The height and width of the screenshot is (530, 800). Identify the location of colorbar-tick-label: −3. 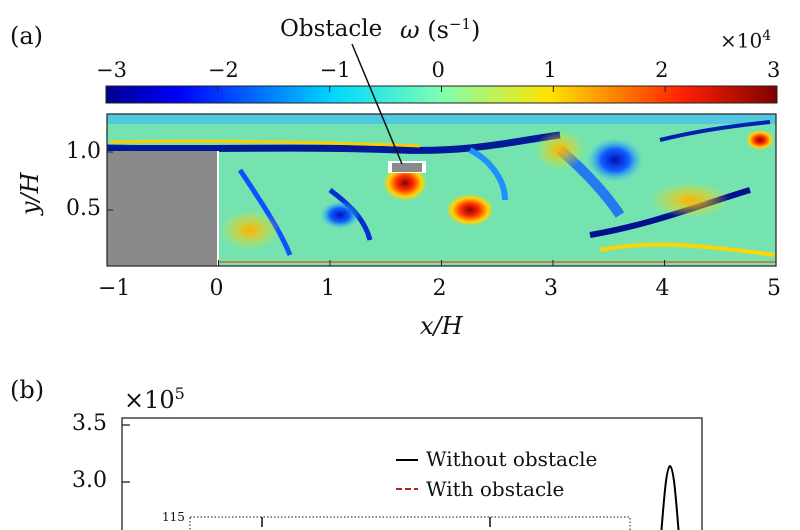
(111, 70).